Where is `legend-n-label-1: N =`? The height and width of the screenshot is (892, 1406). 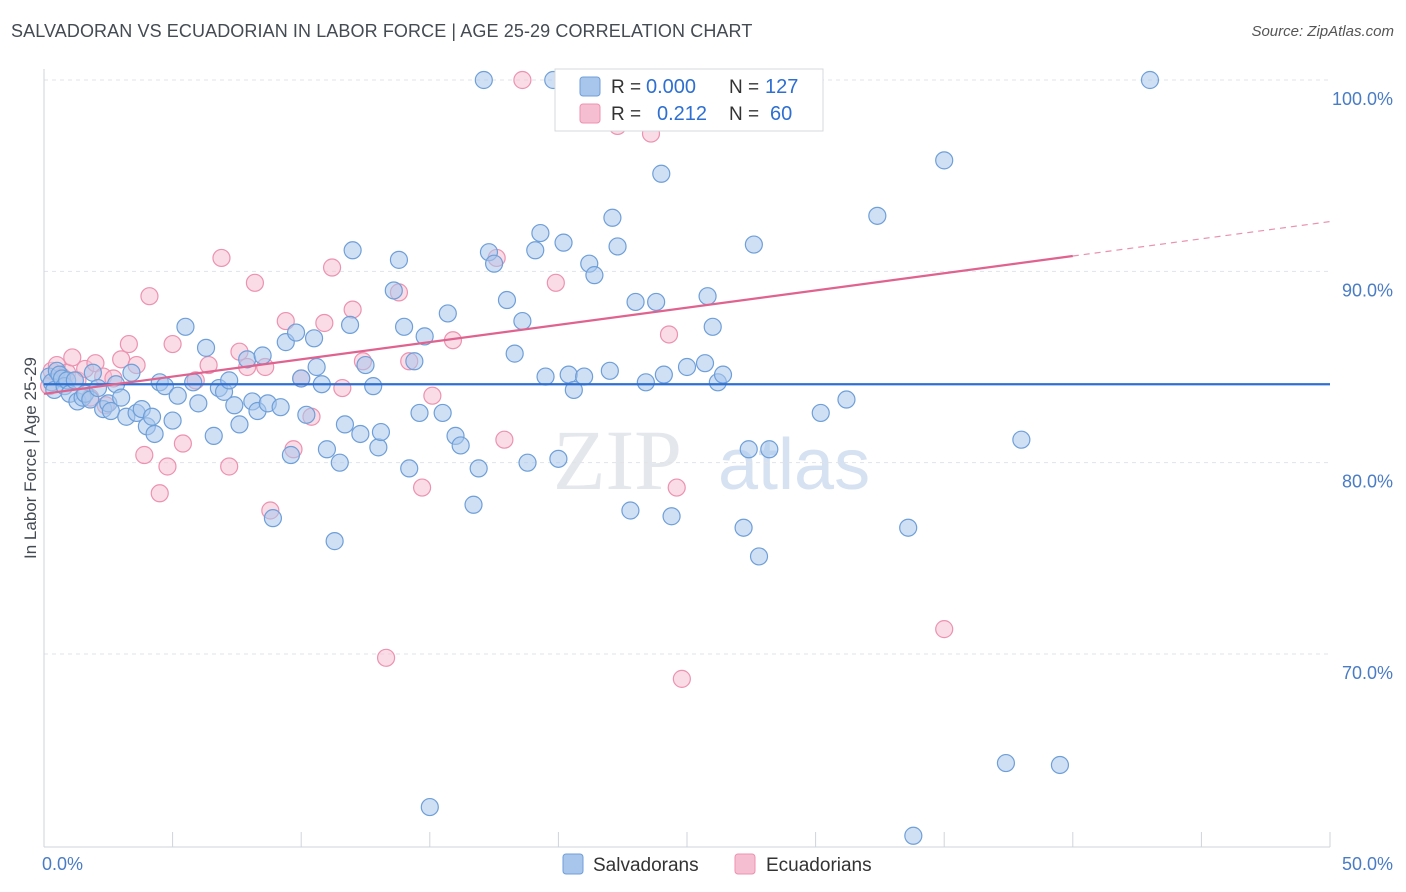
legend-n-label-1: N = is located at coordinates (744, 87).